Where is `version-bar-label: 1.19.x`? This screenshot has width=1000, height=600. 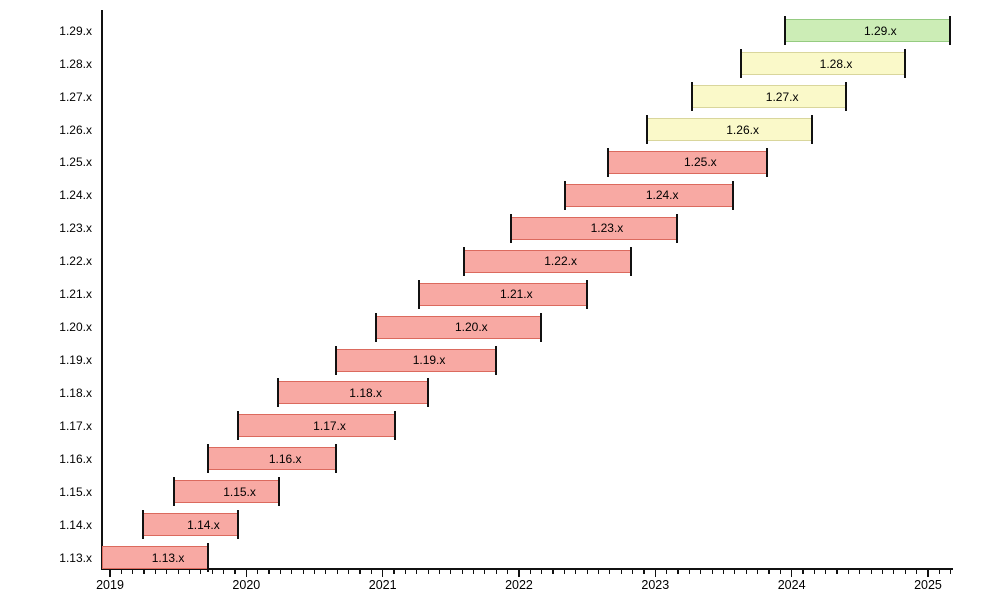
version-bar-label: 1.19.x is located at coordinates (429, 360).